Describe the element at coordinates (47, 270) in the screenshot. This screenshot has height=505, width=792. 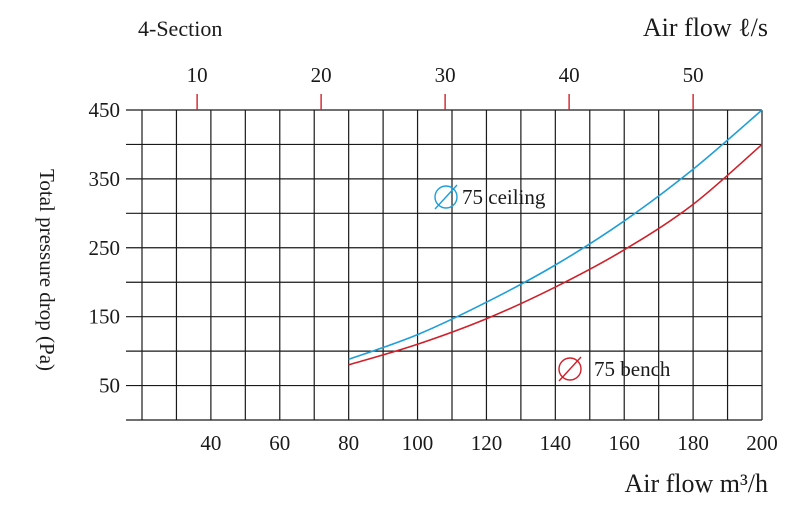
I see `y-axis-label: Total pressure drop (Pa)` at that location.